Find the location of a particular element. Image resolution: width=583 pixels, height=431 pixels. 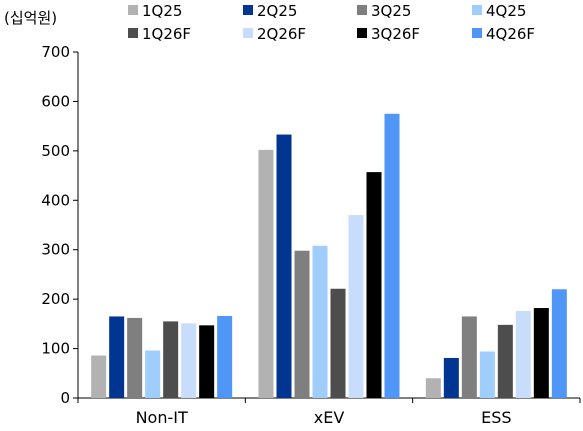

bar-2Q26F-Non-IT is located at coordinates (189, 360).